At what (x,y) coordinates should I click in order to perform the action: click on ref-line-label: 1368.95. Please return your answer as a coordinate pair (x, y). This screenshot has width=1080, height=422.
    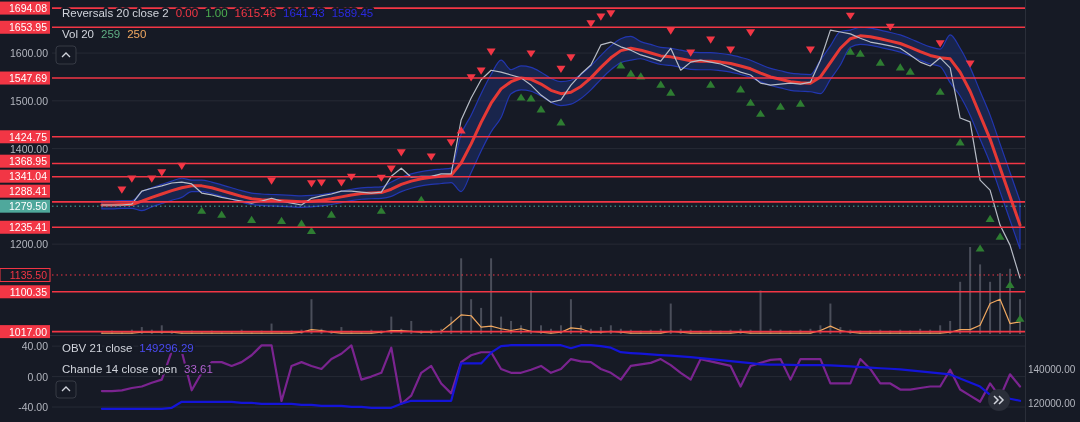
    Looking at the image, I should click on (28, 161).